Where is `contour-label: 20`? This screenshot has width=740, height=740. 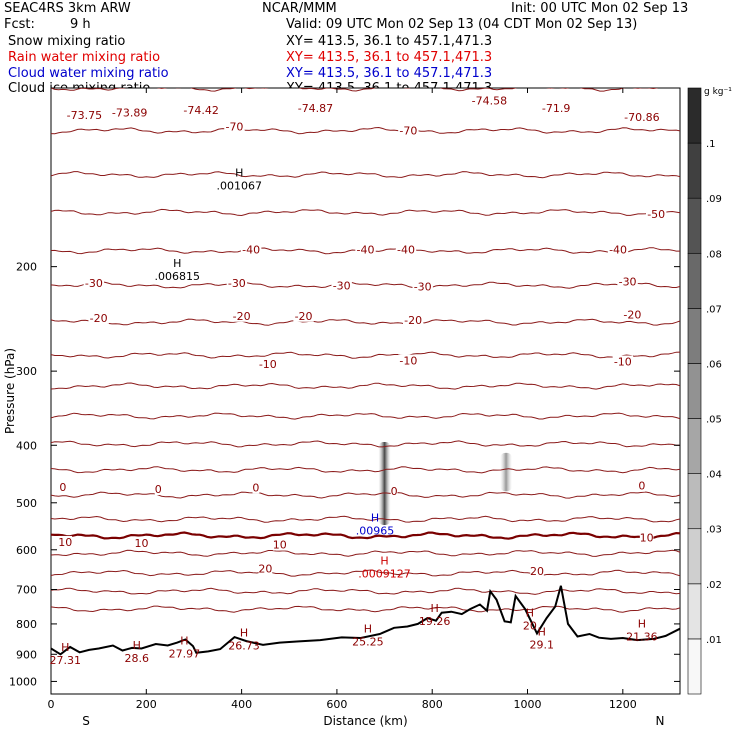 contour-label: 20 is located at coordinates (537, 571).